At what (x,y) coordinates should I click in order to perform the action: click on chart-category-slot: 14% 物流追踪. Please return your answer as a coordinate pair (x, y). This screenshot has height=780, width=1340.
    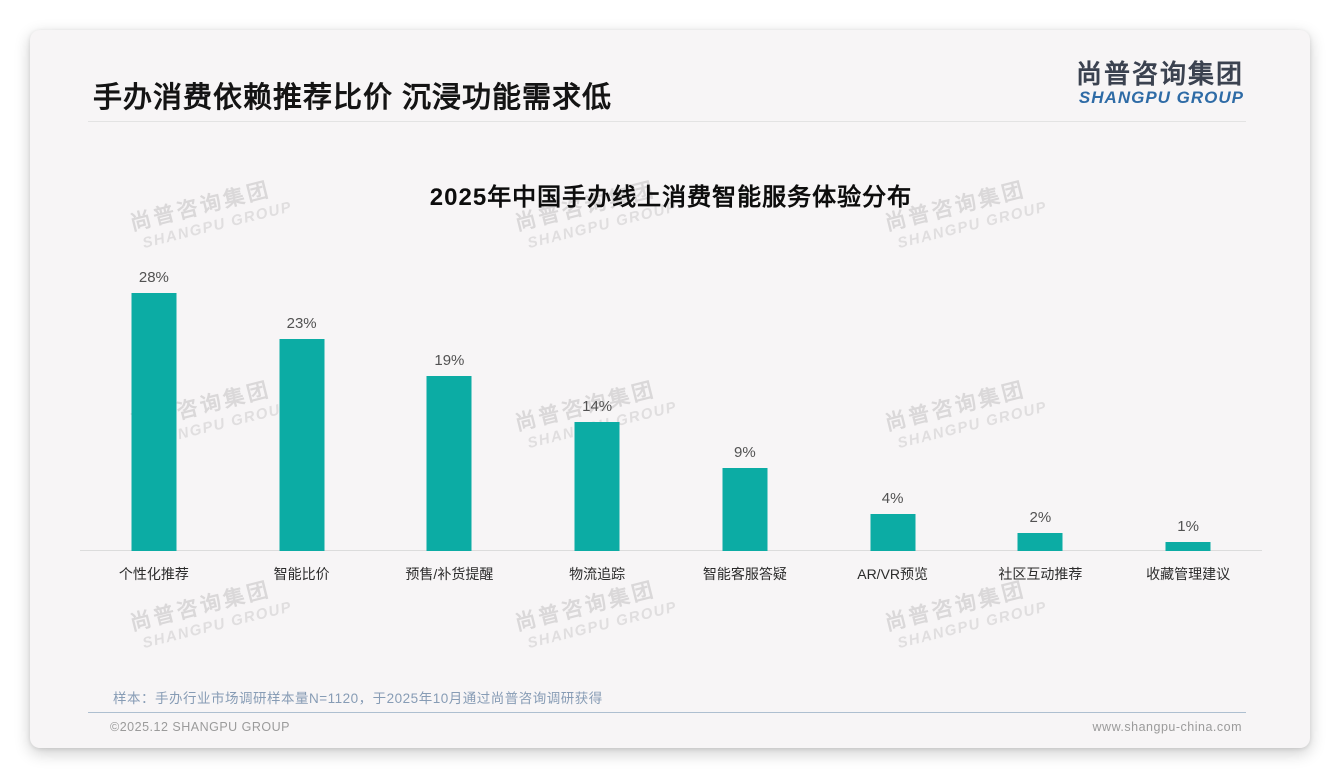
    Looking at the image, I should click on (597, 422).